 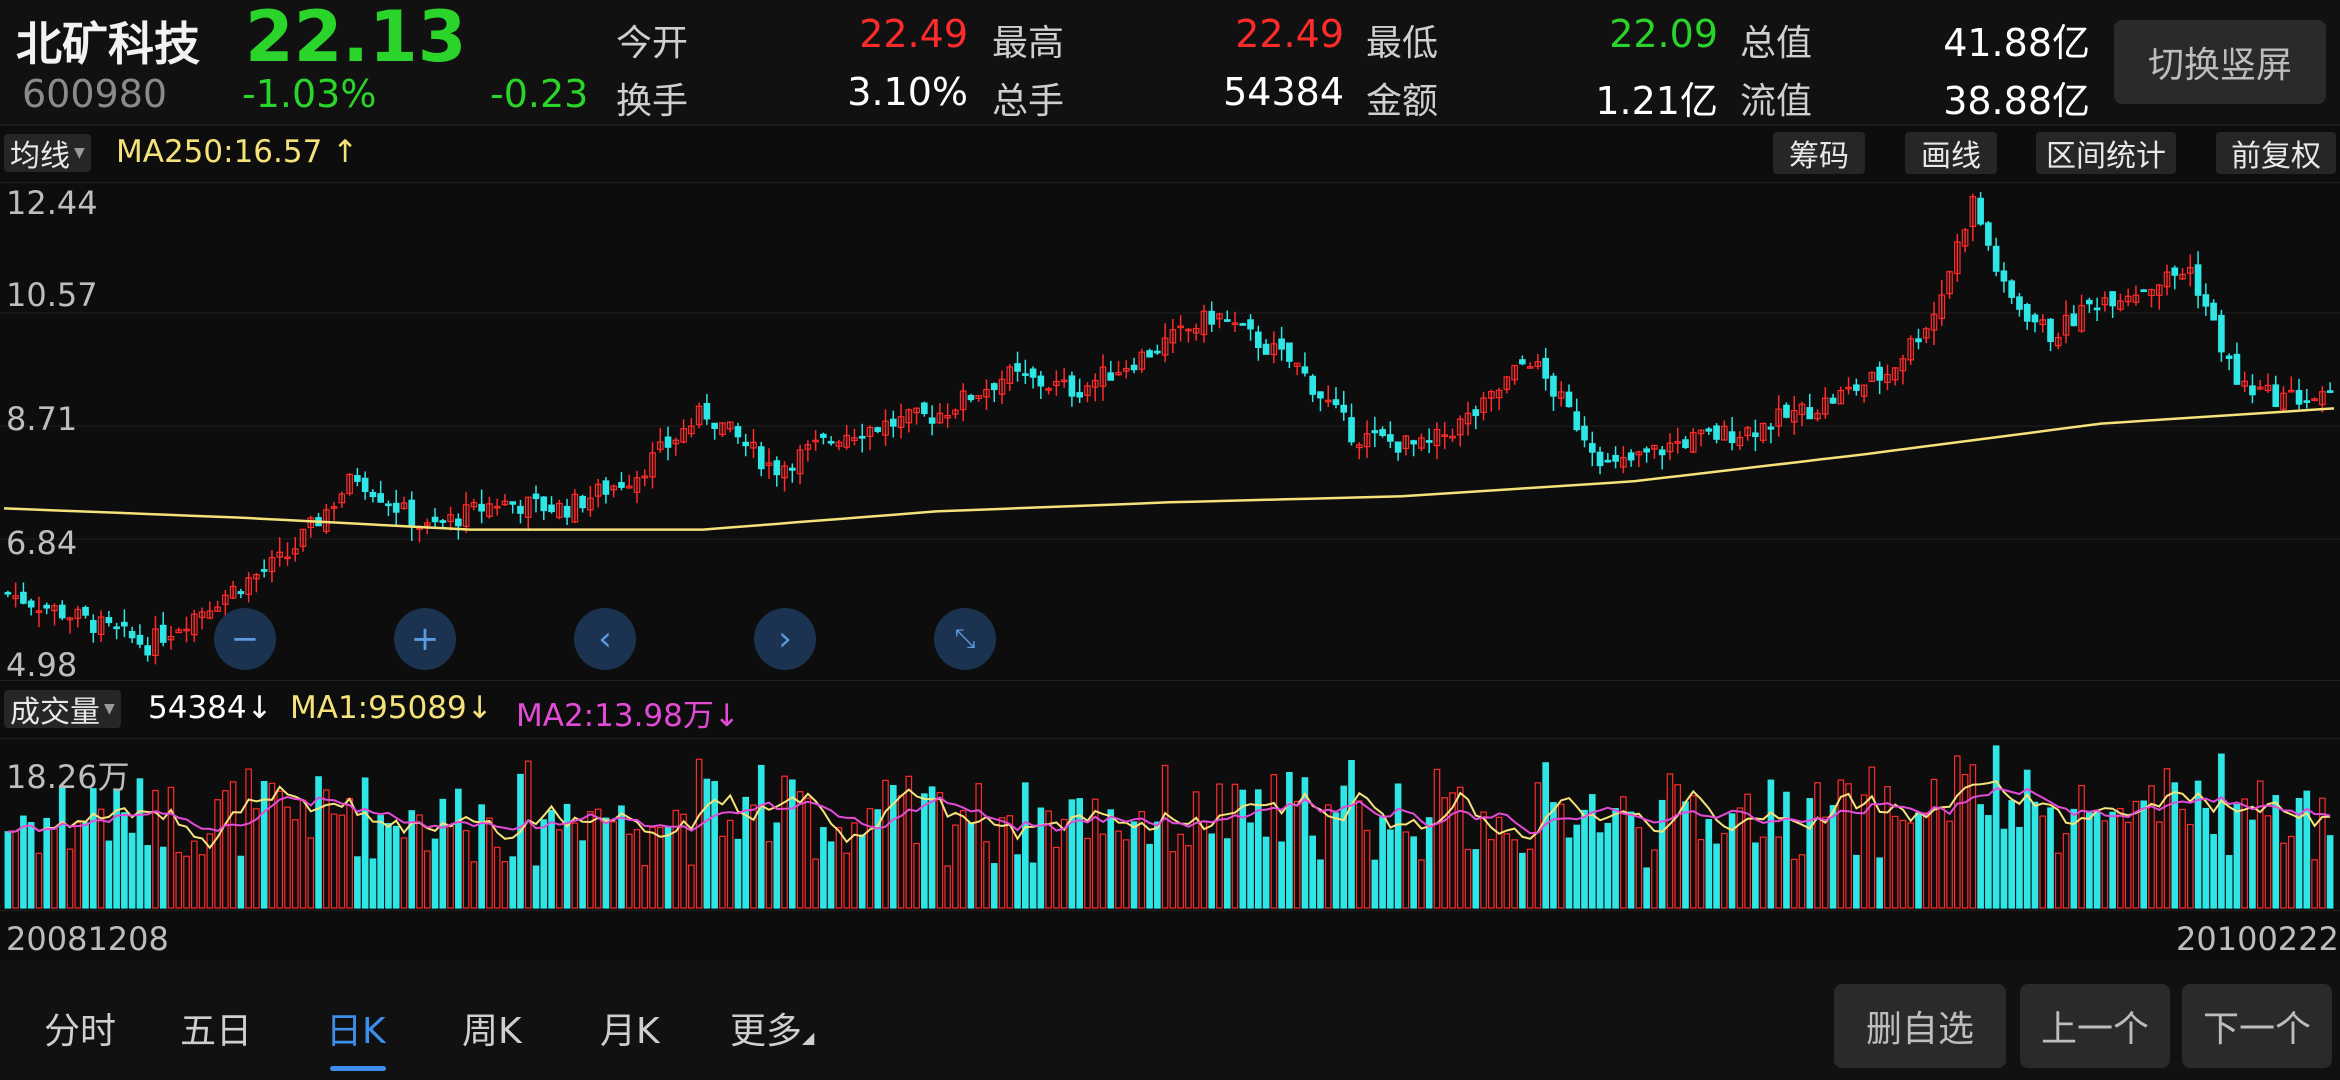 What do you see at coordinates (216, 1031) in the screenshot?
I see `tab-five-day: 五日` at bounding box center [216, 1031].